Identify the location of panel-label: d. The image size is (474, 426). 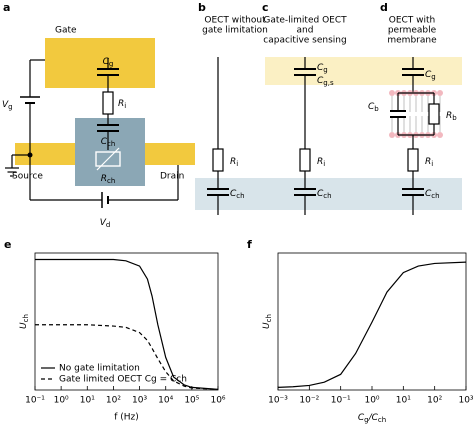
(384, 7).